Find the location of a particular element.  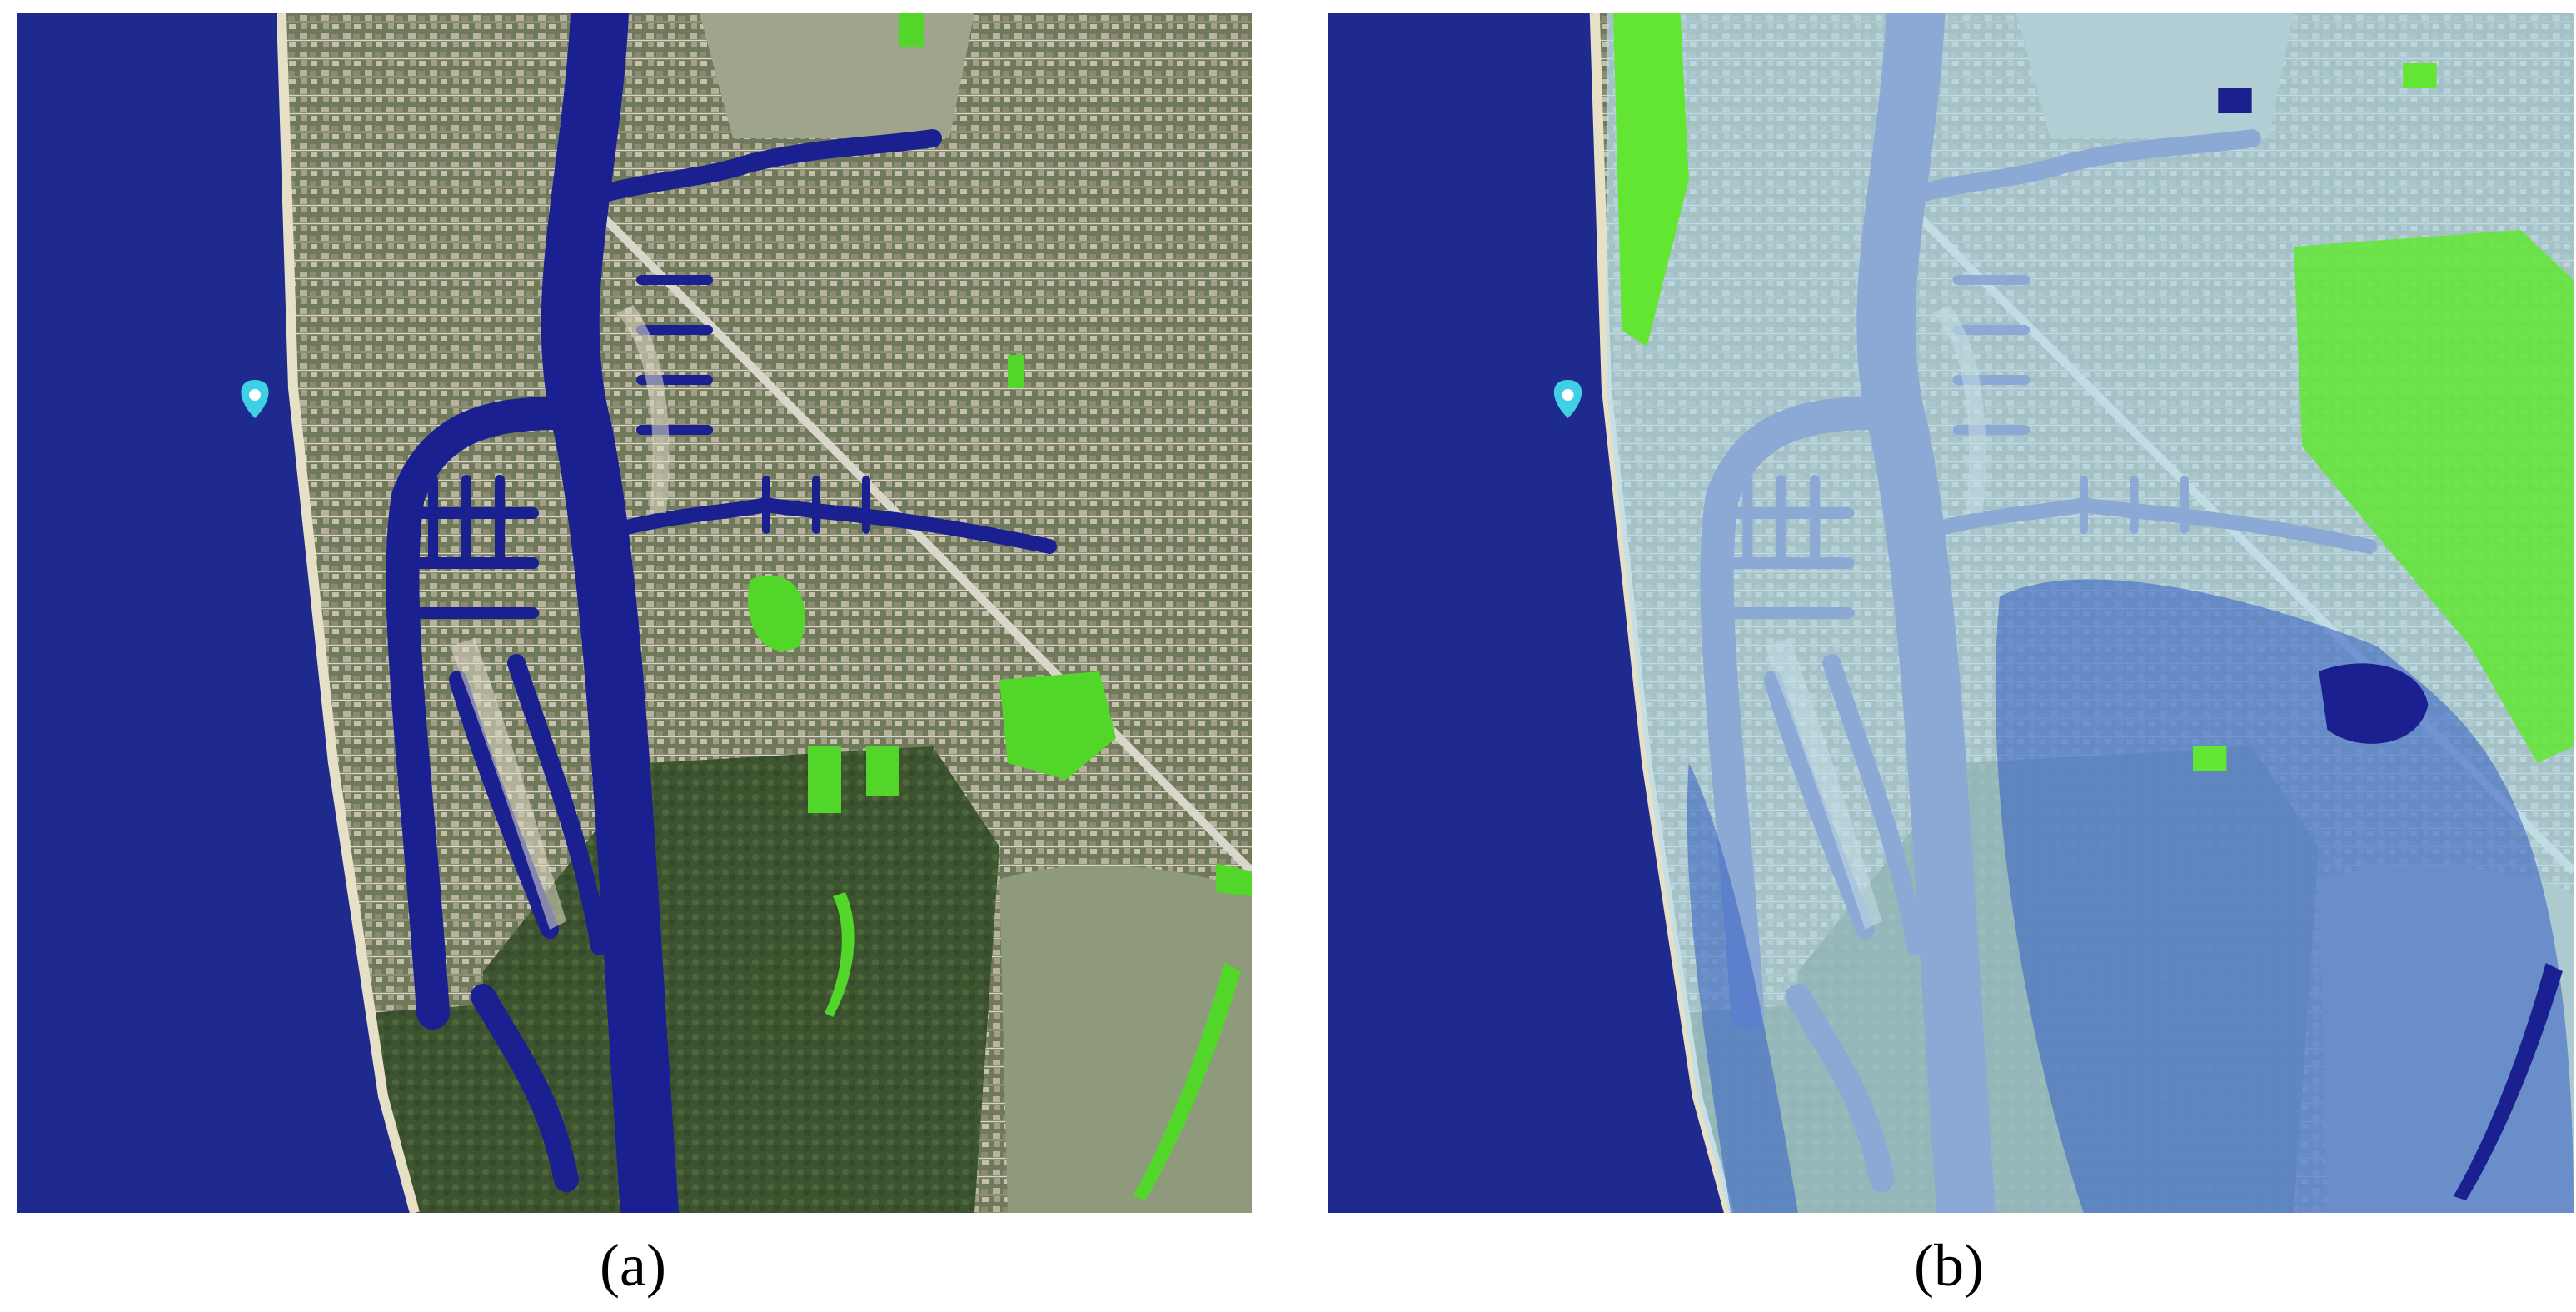

panel-label: (b) is located at coordinates (1949, 1265).